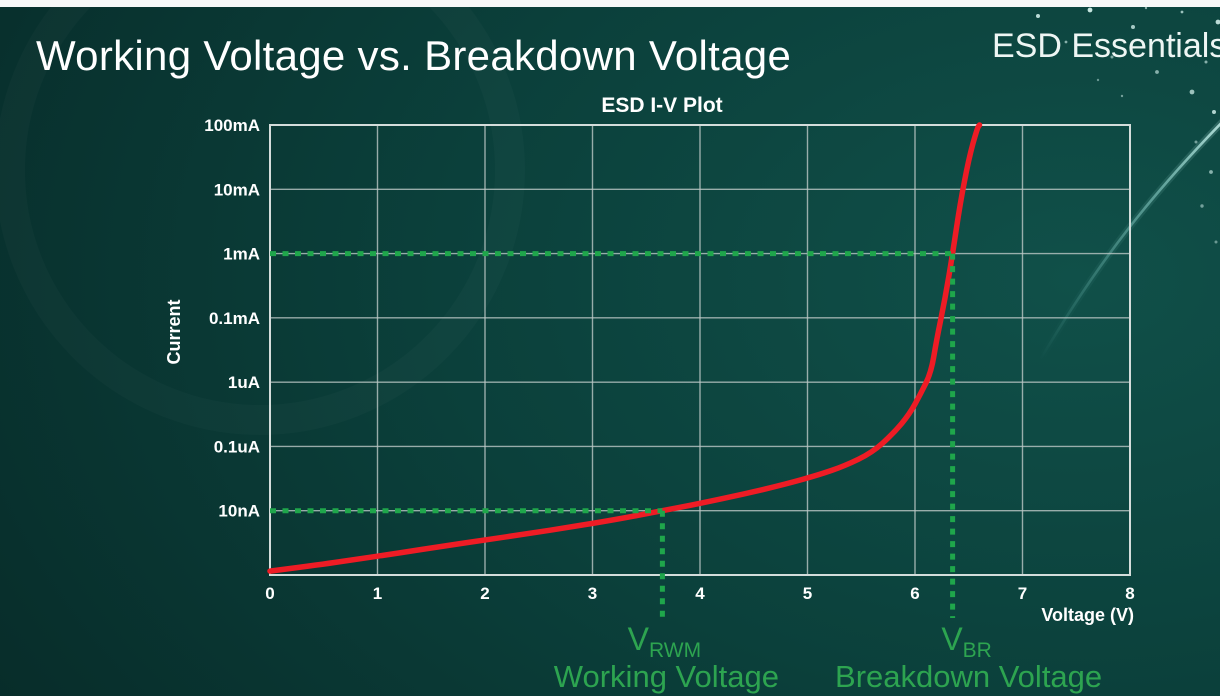 This screenshot has width=1220, height=696. What do you see at coordinates (237, 189) in the screenshot?
I see `y-tick-label: 10mA` at bounding box center [237, 189].